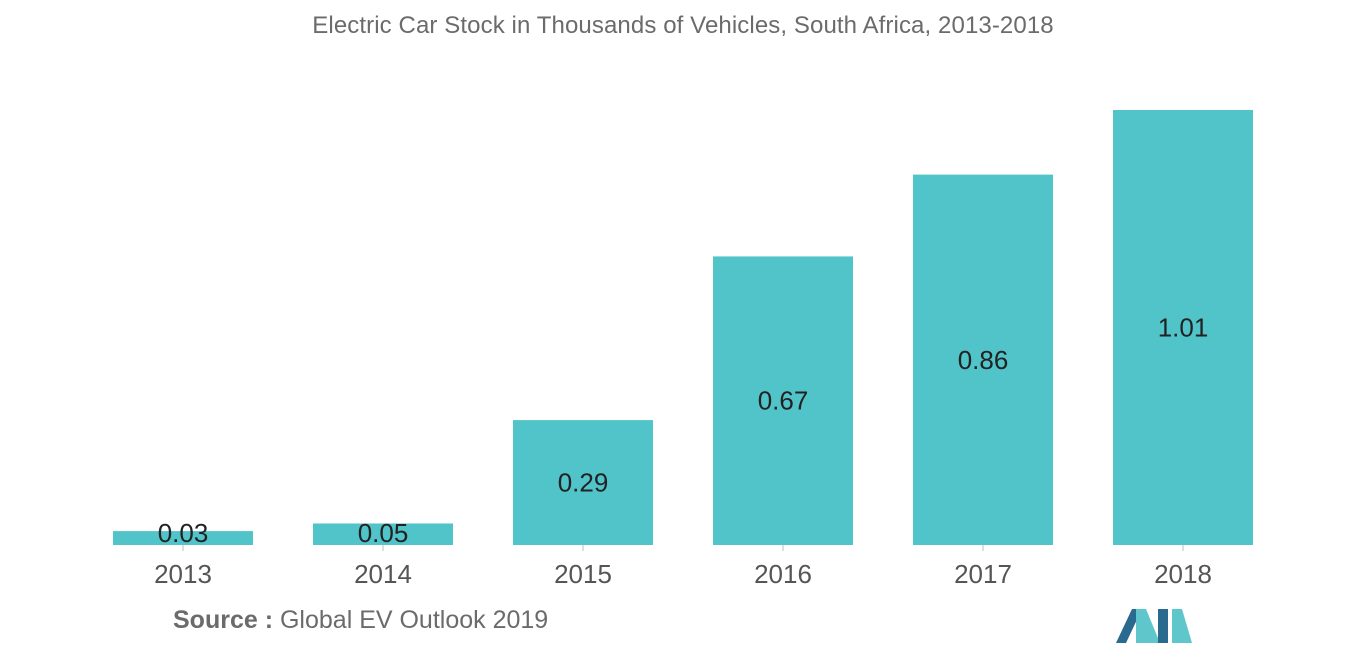 The image size is (1366, 655). What do you see at coordinates (1182, 626) in the screenshot?
I see `logo-right-light-shape` at bounding box center [1182, 626].